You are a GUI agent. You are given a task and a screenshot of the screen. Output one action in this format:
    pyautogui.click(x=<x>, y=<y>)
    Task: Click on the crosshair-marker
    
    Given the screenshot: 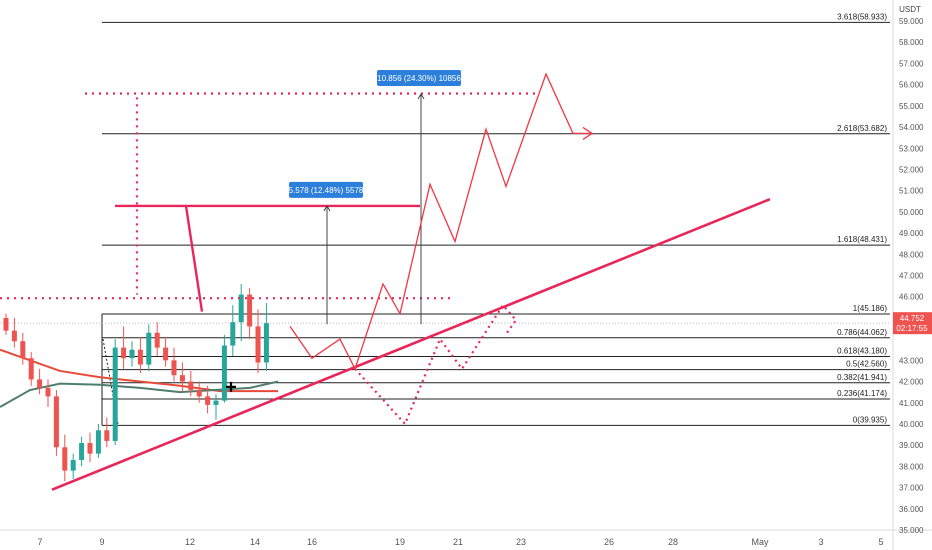 What is the action you would take?
    pyautogui.click(x=231, y=386)
    